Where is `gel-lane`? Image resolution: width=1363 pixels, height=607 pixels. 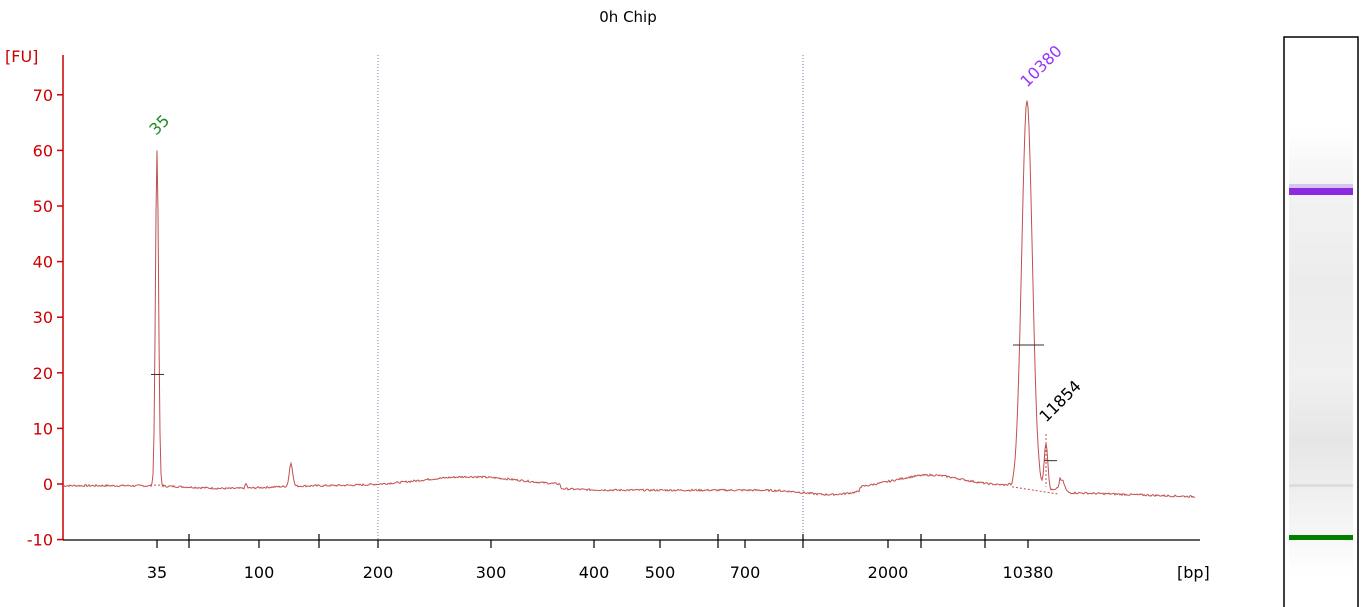 gel-lane is located at coordinates (1321, 321).